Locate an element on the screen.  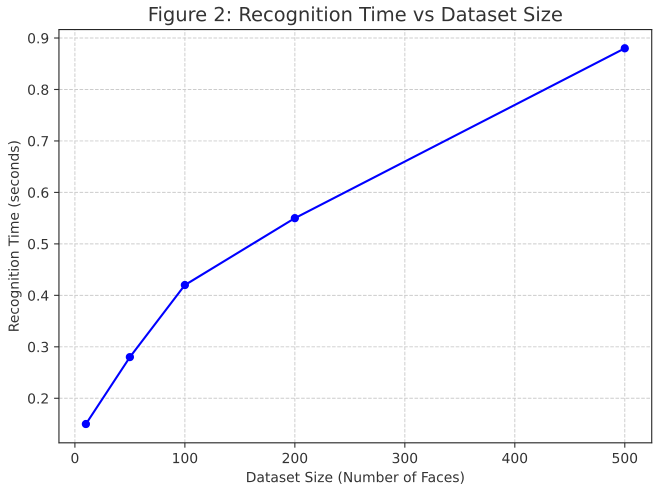
y-tick-label: 0.5 is located at coordinates (38, 244).